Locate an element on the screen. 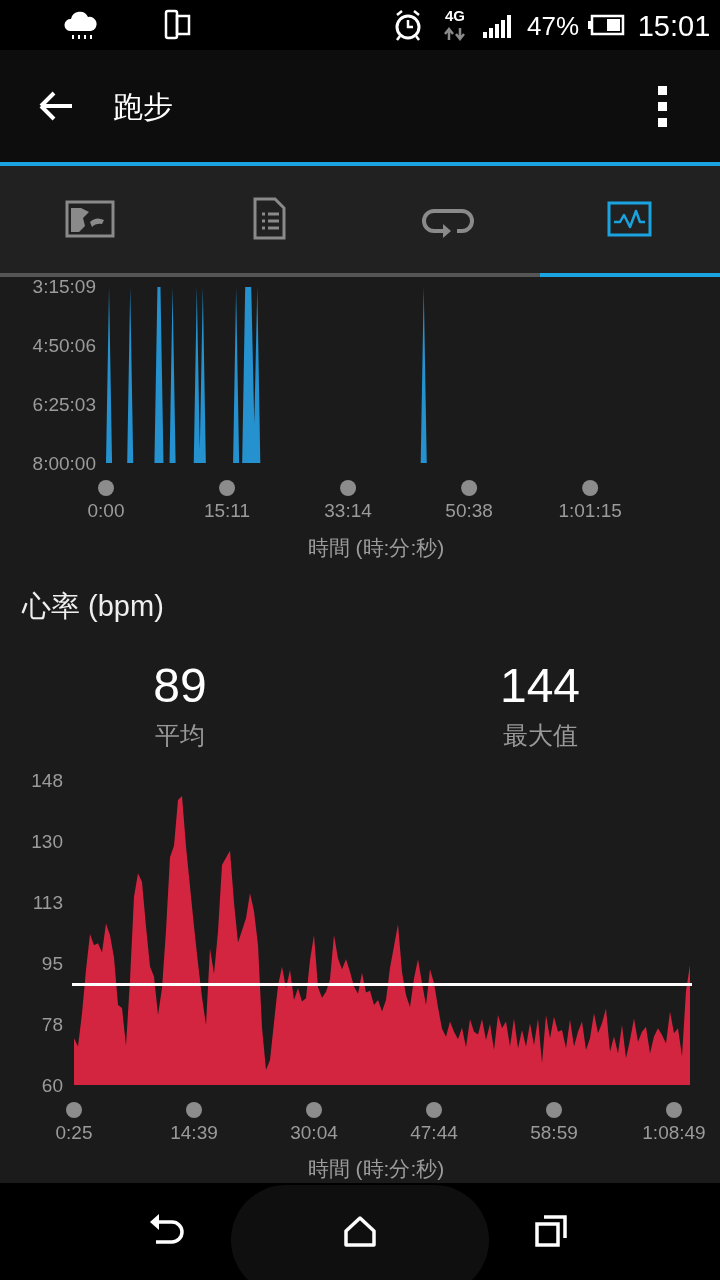 The image size is (720, 1280). y-tick-label: 4:50:06 is located at coordinates (64, 345).